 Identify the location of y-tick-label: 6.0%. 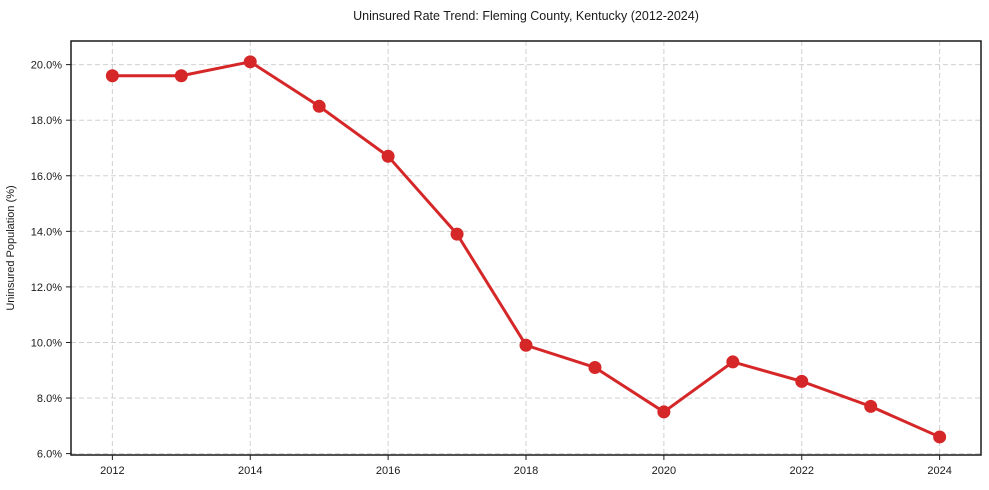
(49, 455).